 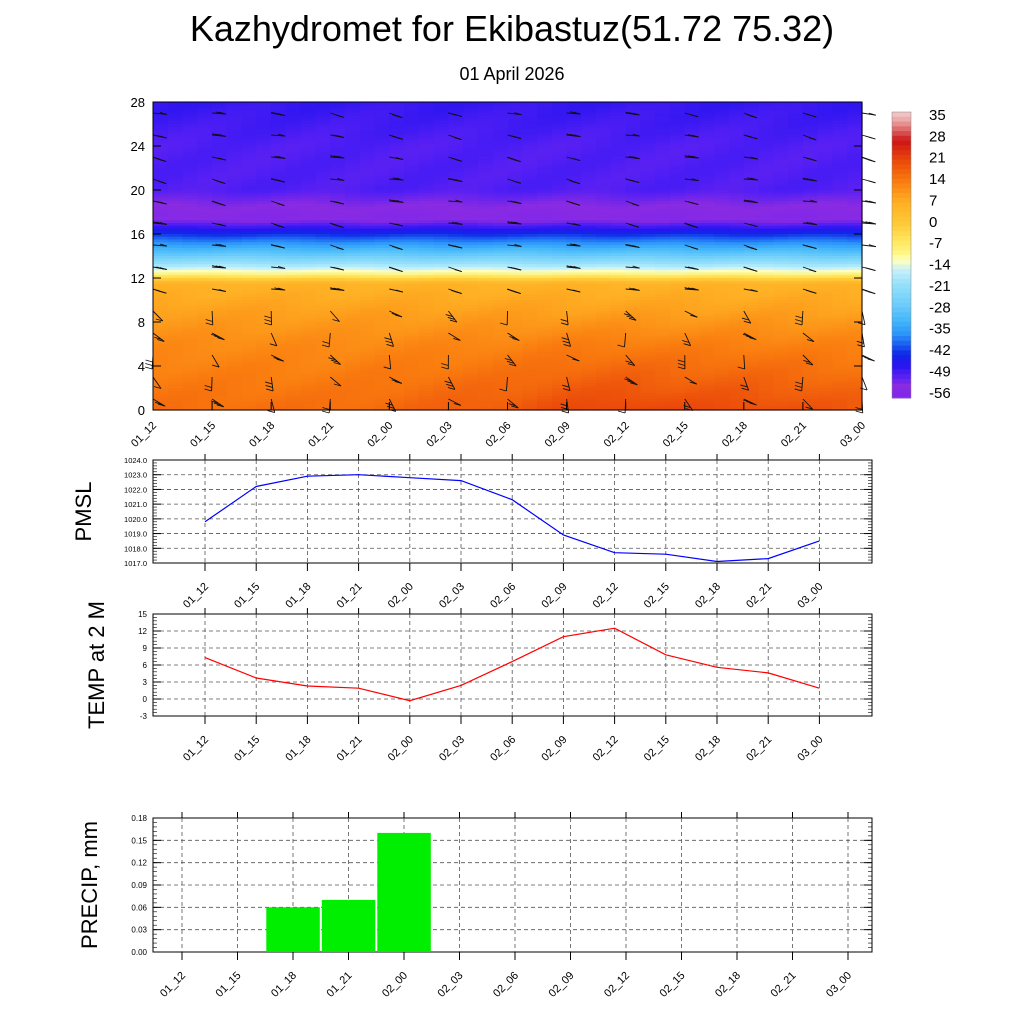 What do you see at coordinates (512, 74) in the screenshot?
I see `page-subtitle: 01 April 2026` at bounding box center [512, 74].